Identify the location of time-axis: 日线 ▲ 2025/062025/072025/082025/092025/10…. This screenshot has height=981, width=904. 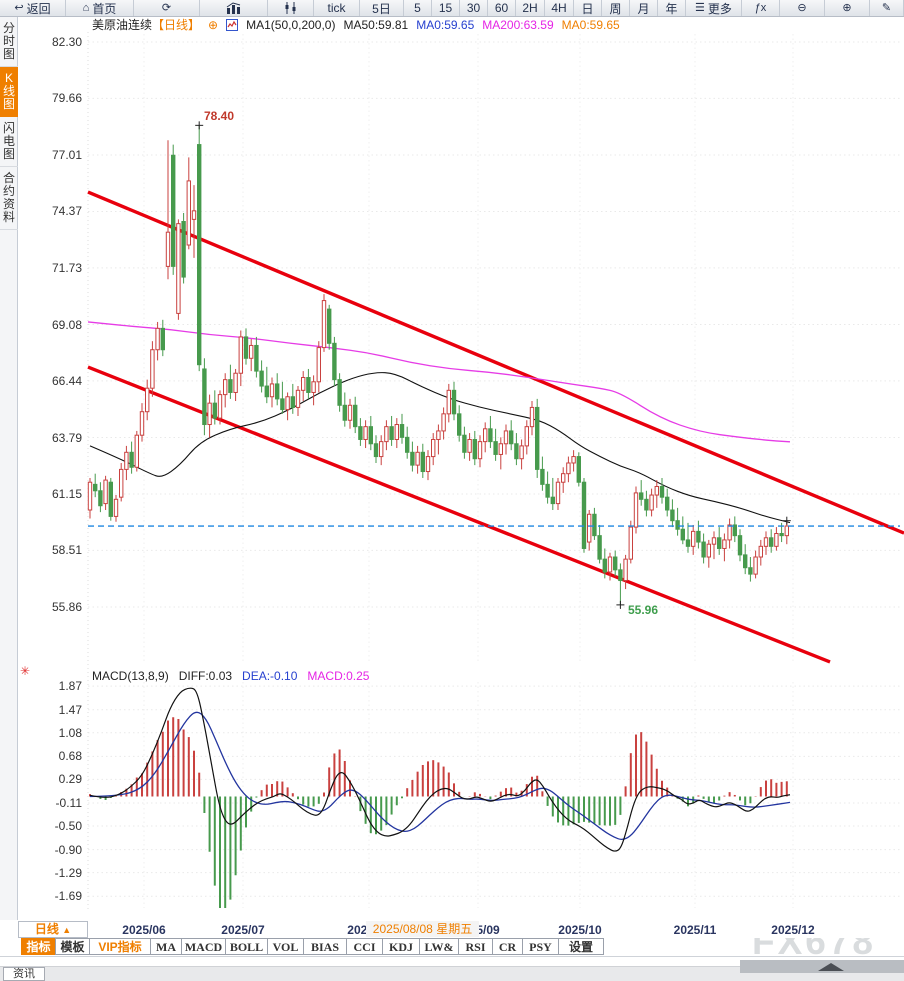
(452, 929).